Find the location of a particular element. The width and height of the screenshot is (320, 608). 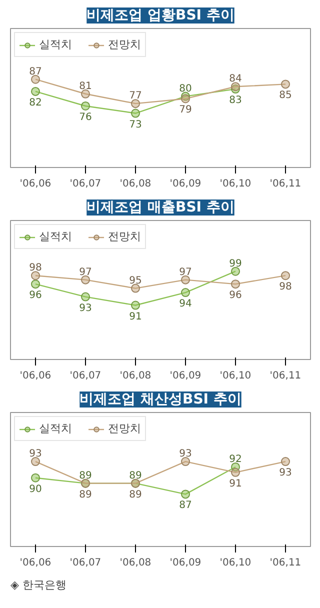

data-label: 95 is located at coordinates (135, 280).